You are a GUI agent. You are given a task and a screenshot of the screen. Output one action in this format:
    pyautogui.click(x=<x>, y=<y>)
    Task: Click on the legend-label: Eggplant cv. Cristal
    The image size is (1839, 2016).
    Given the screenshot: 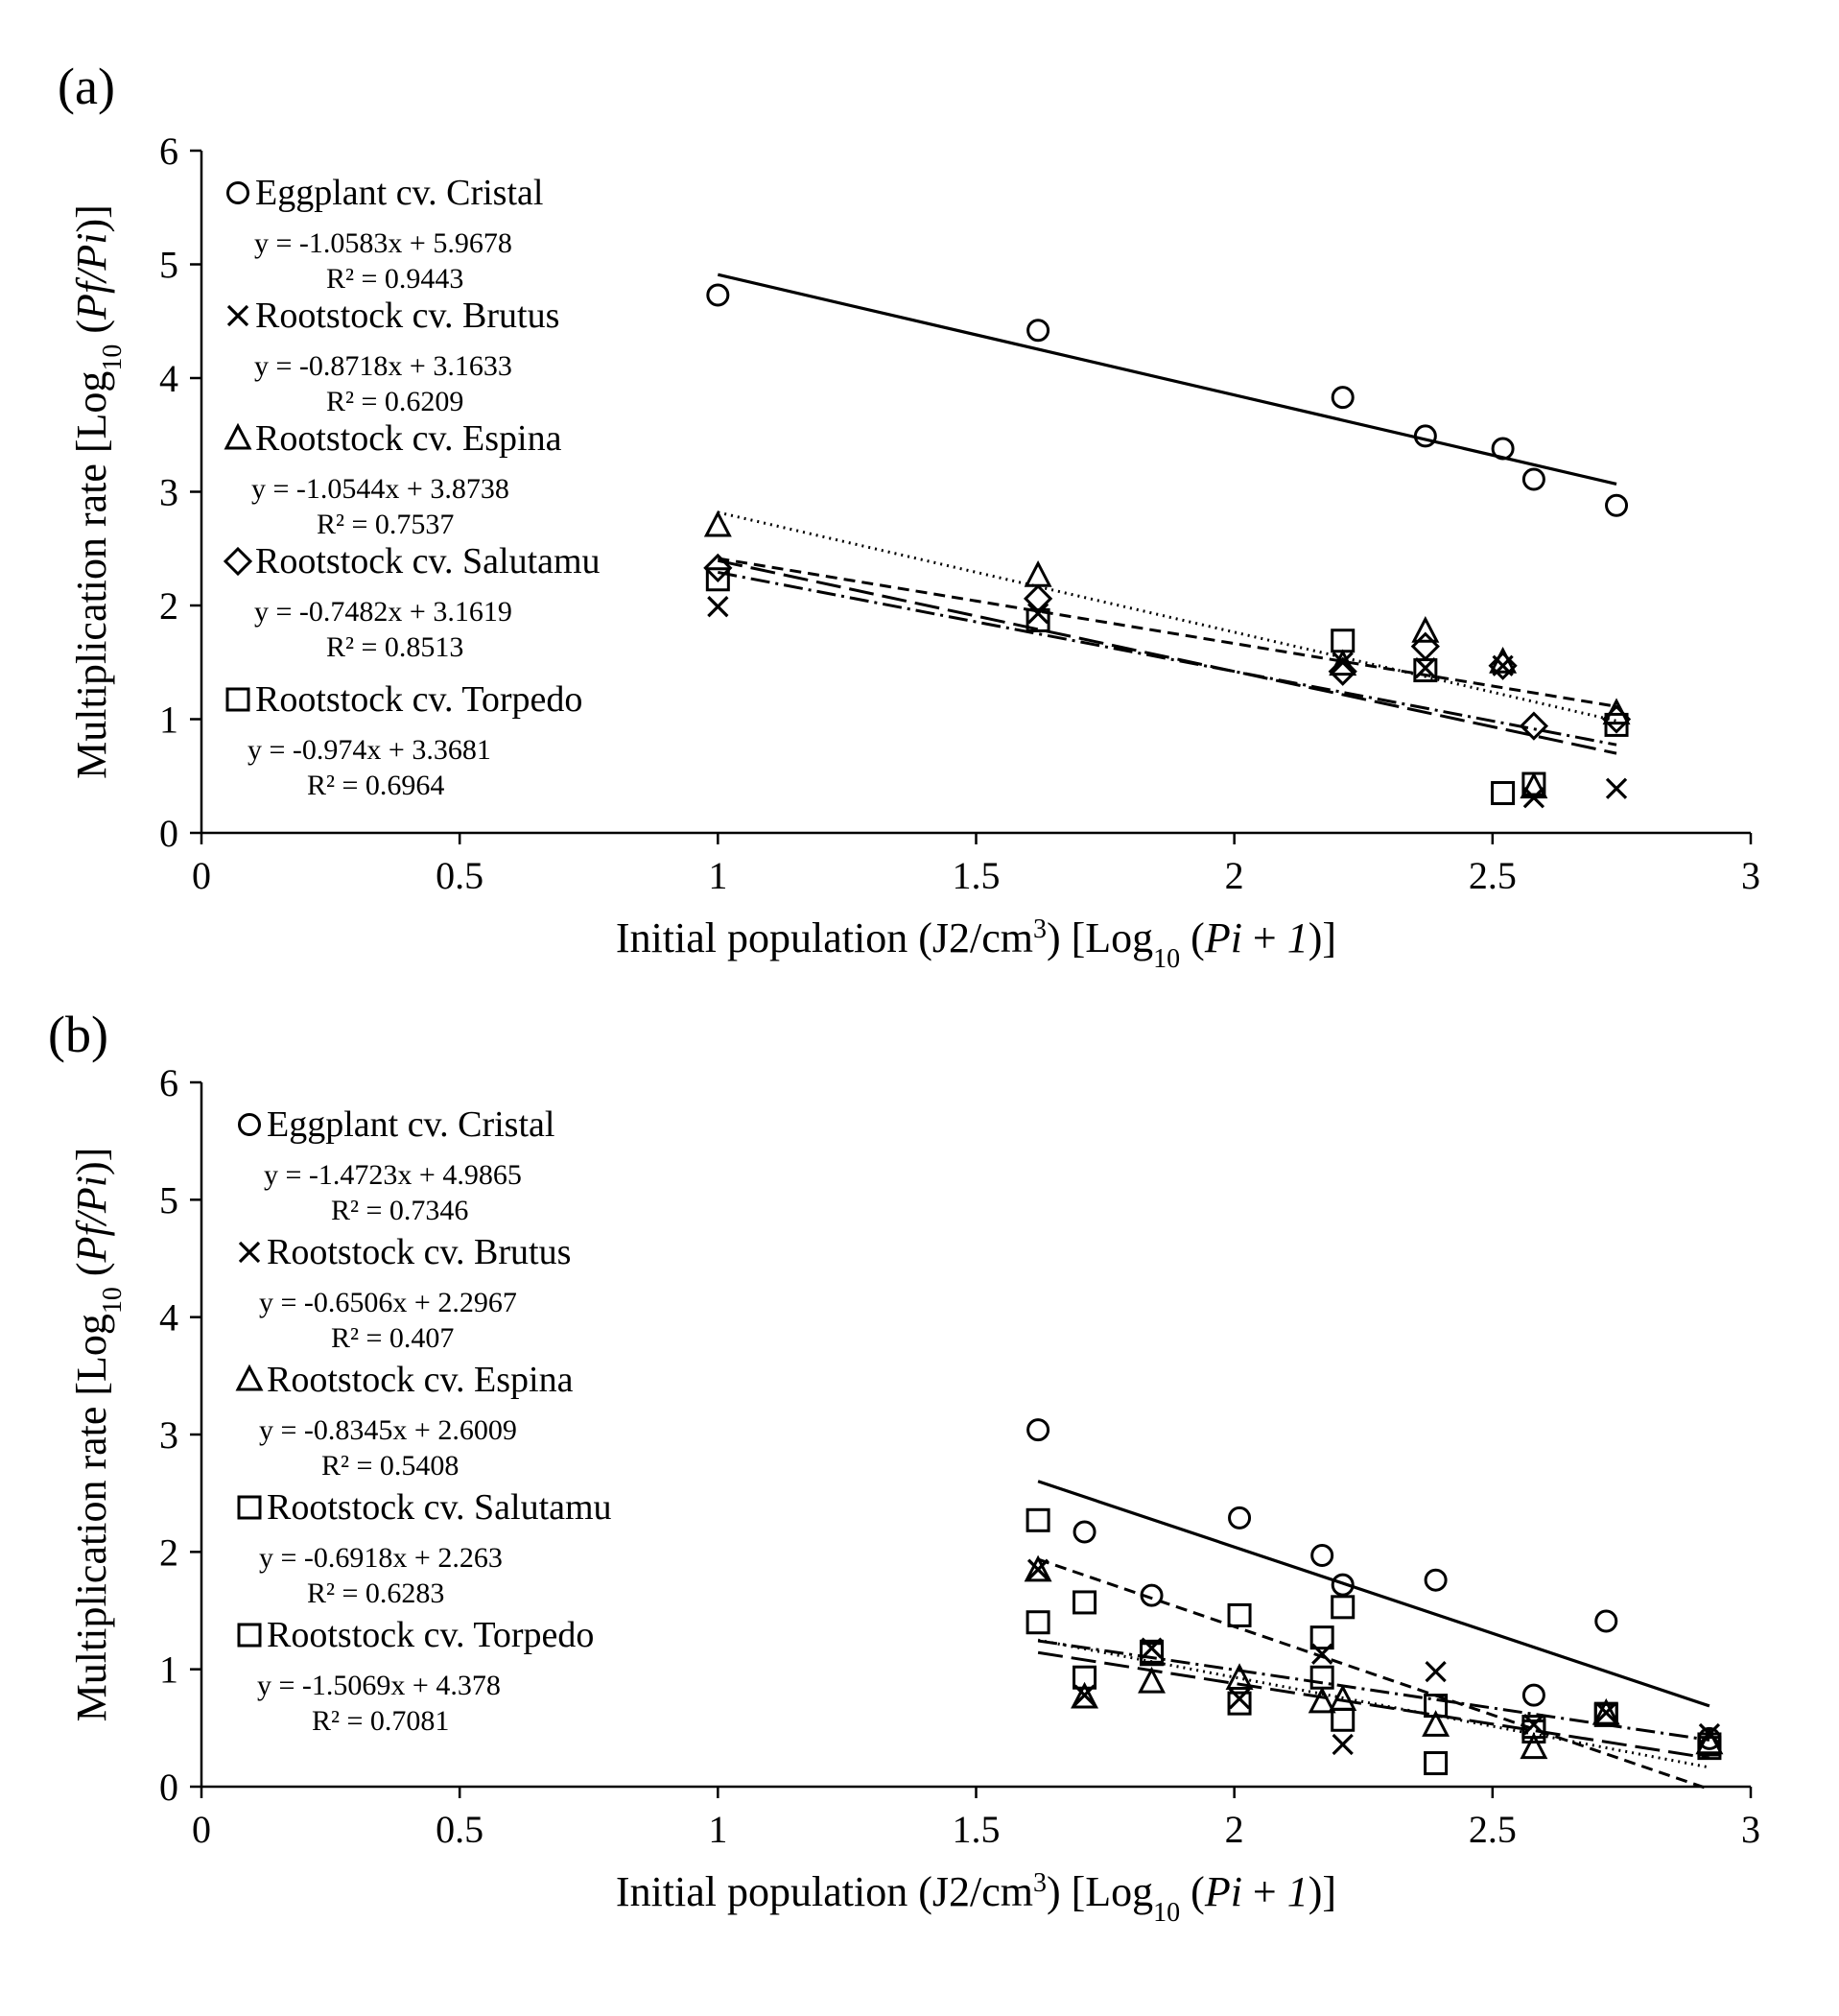 What is the action you would take?
    pyautogui.click(x=399, y=193)
    